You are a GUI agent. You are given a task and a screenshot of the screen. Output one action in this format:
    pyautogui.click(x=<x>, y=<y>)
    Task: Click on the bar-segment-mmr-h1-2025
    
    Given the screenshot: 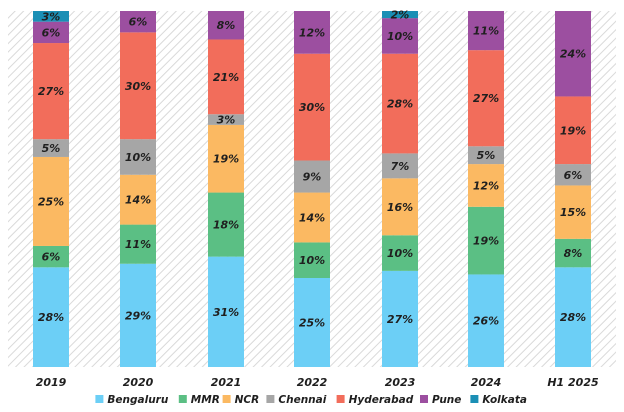 What is the action you would take?
    pyautogui.click(x=573, y=253)
    